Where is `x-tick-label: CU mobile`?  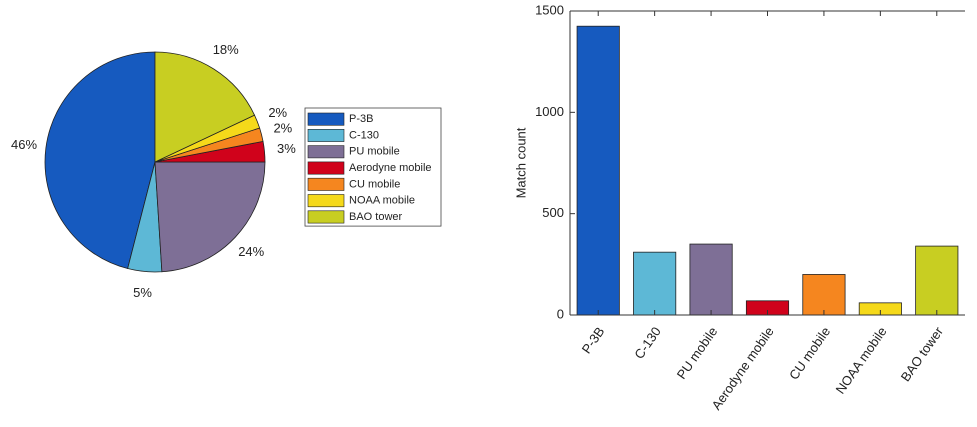 x-tick-label: CU mobile is located at coordinates (809, 353).